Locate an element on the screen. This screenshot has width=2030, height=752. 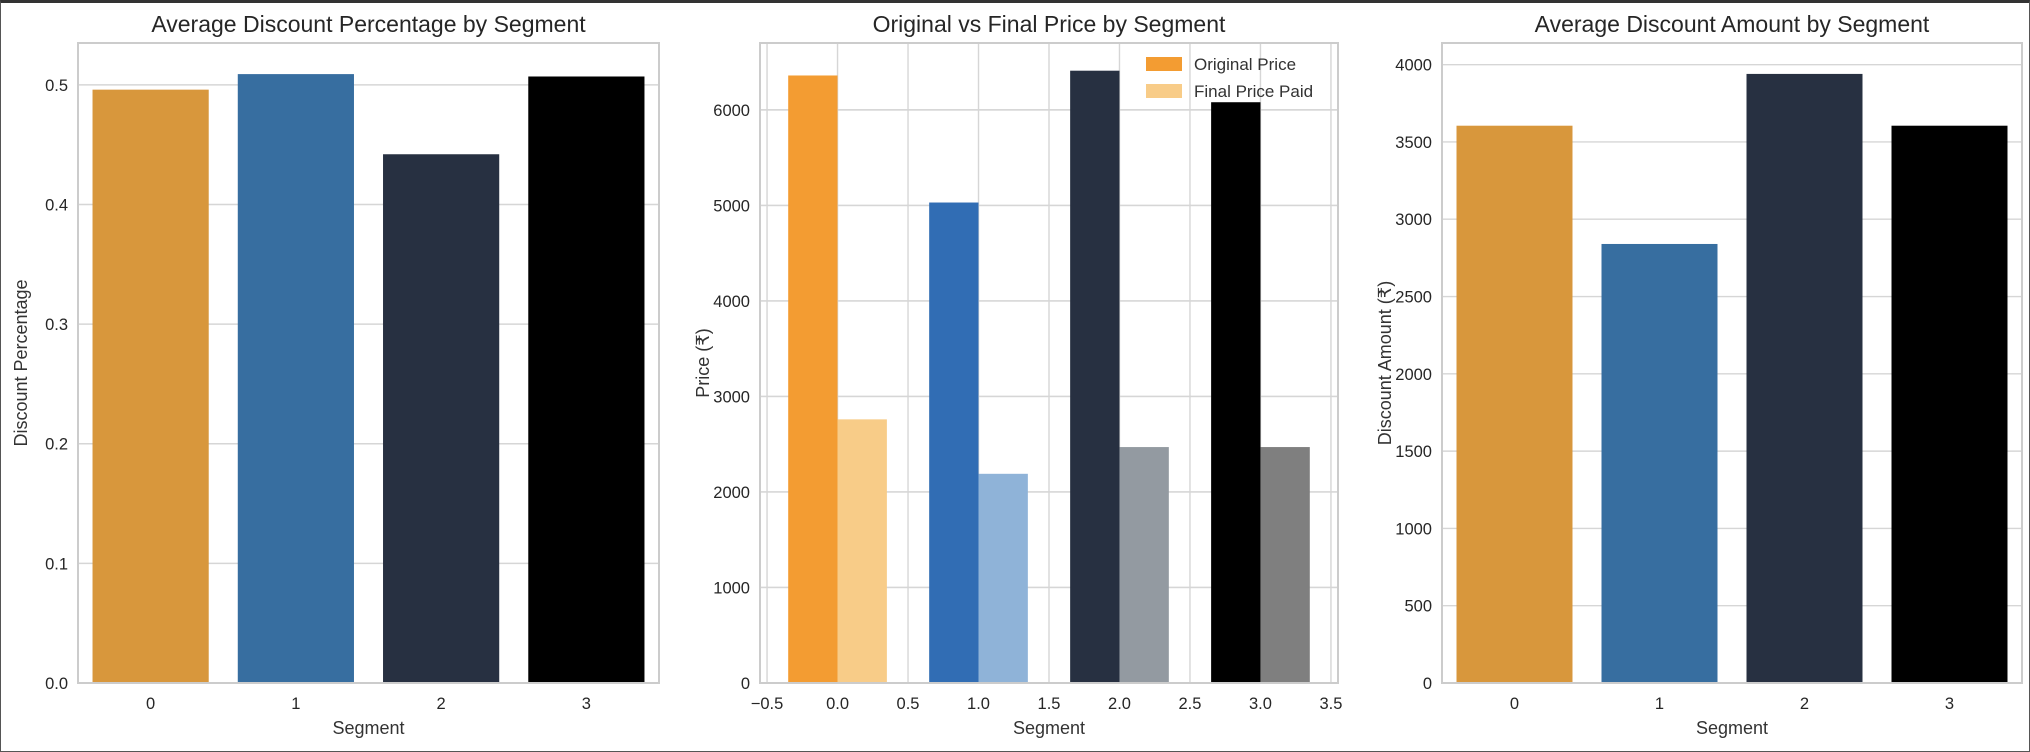
x-tick-label: 2.0 is located at coordinates (1119, 704).